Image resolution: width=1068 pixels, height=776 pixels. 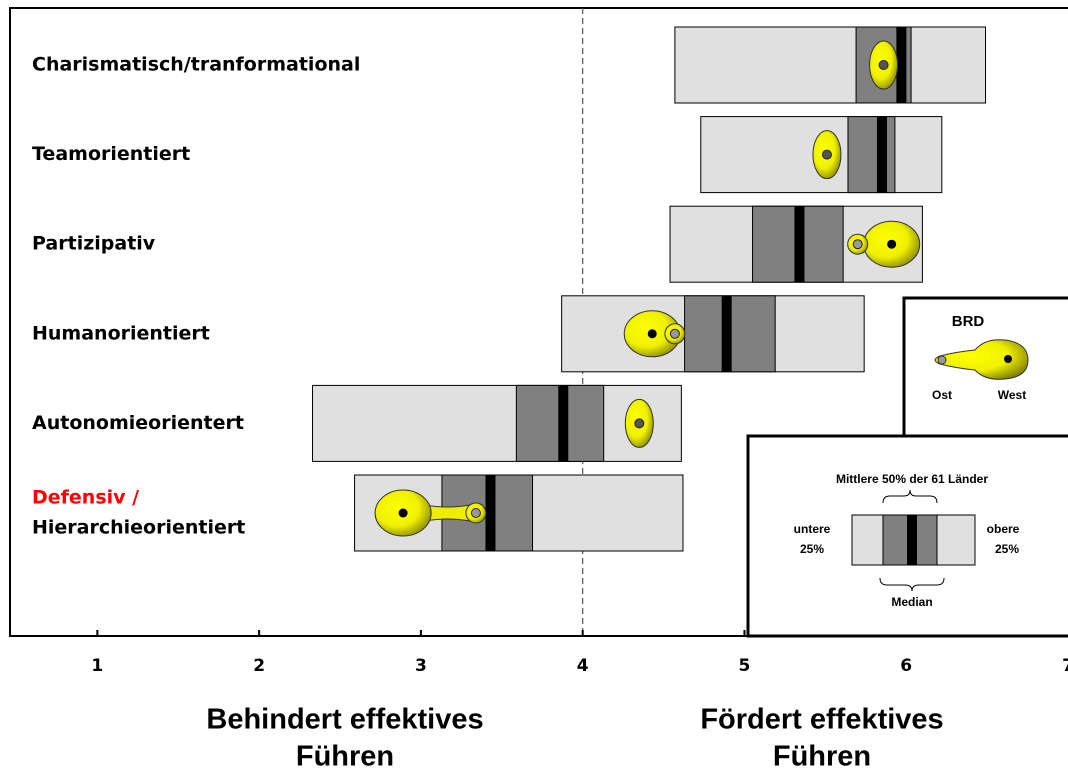 I want to click on category-label: Teamorientiert, so click(x=111, y=154).